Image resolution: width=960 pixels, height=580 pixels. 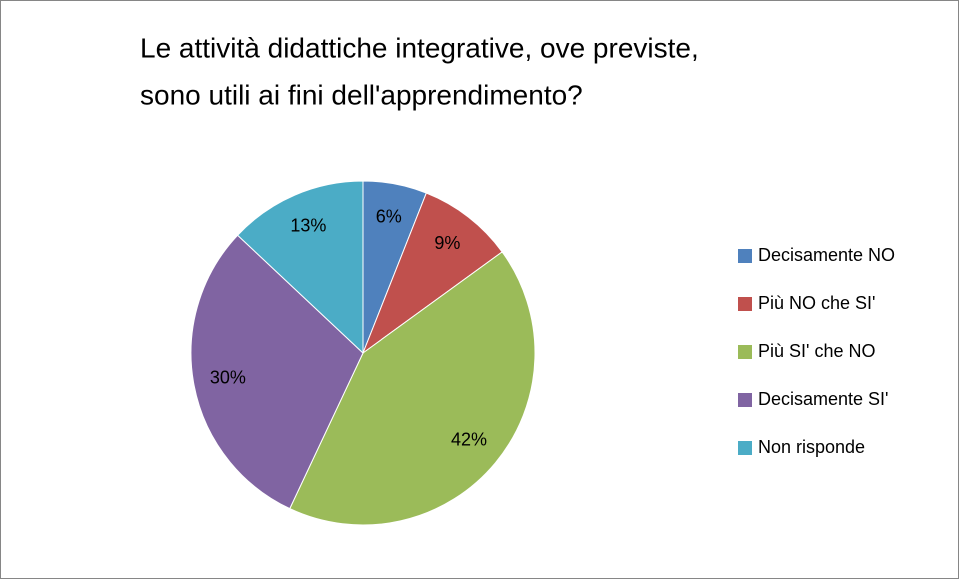 I want to click on legend-label: Non risponde, so click(x=811, y=447).